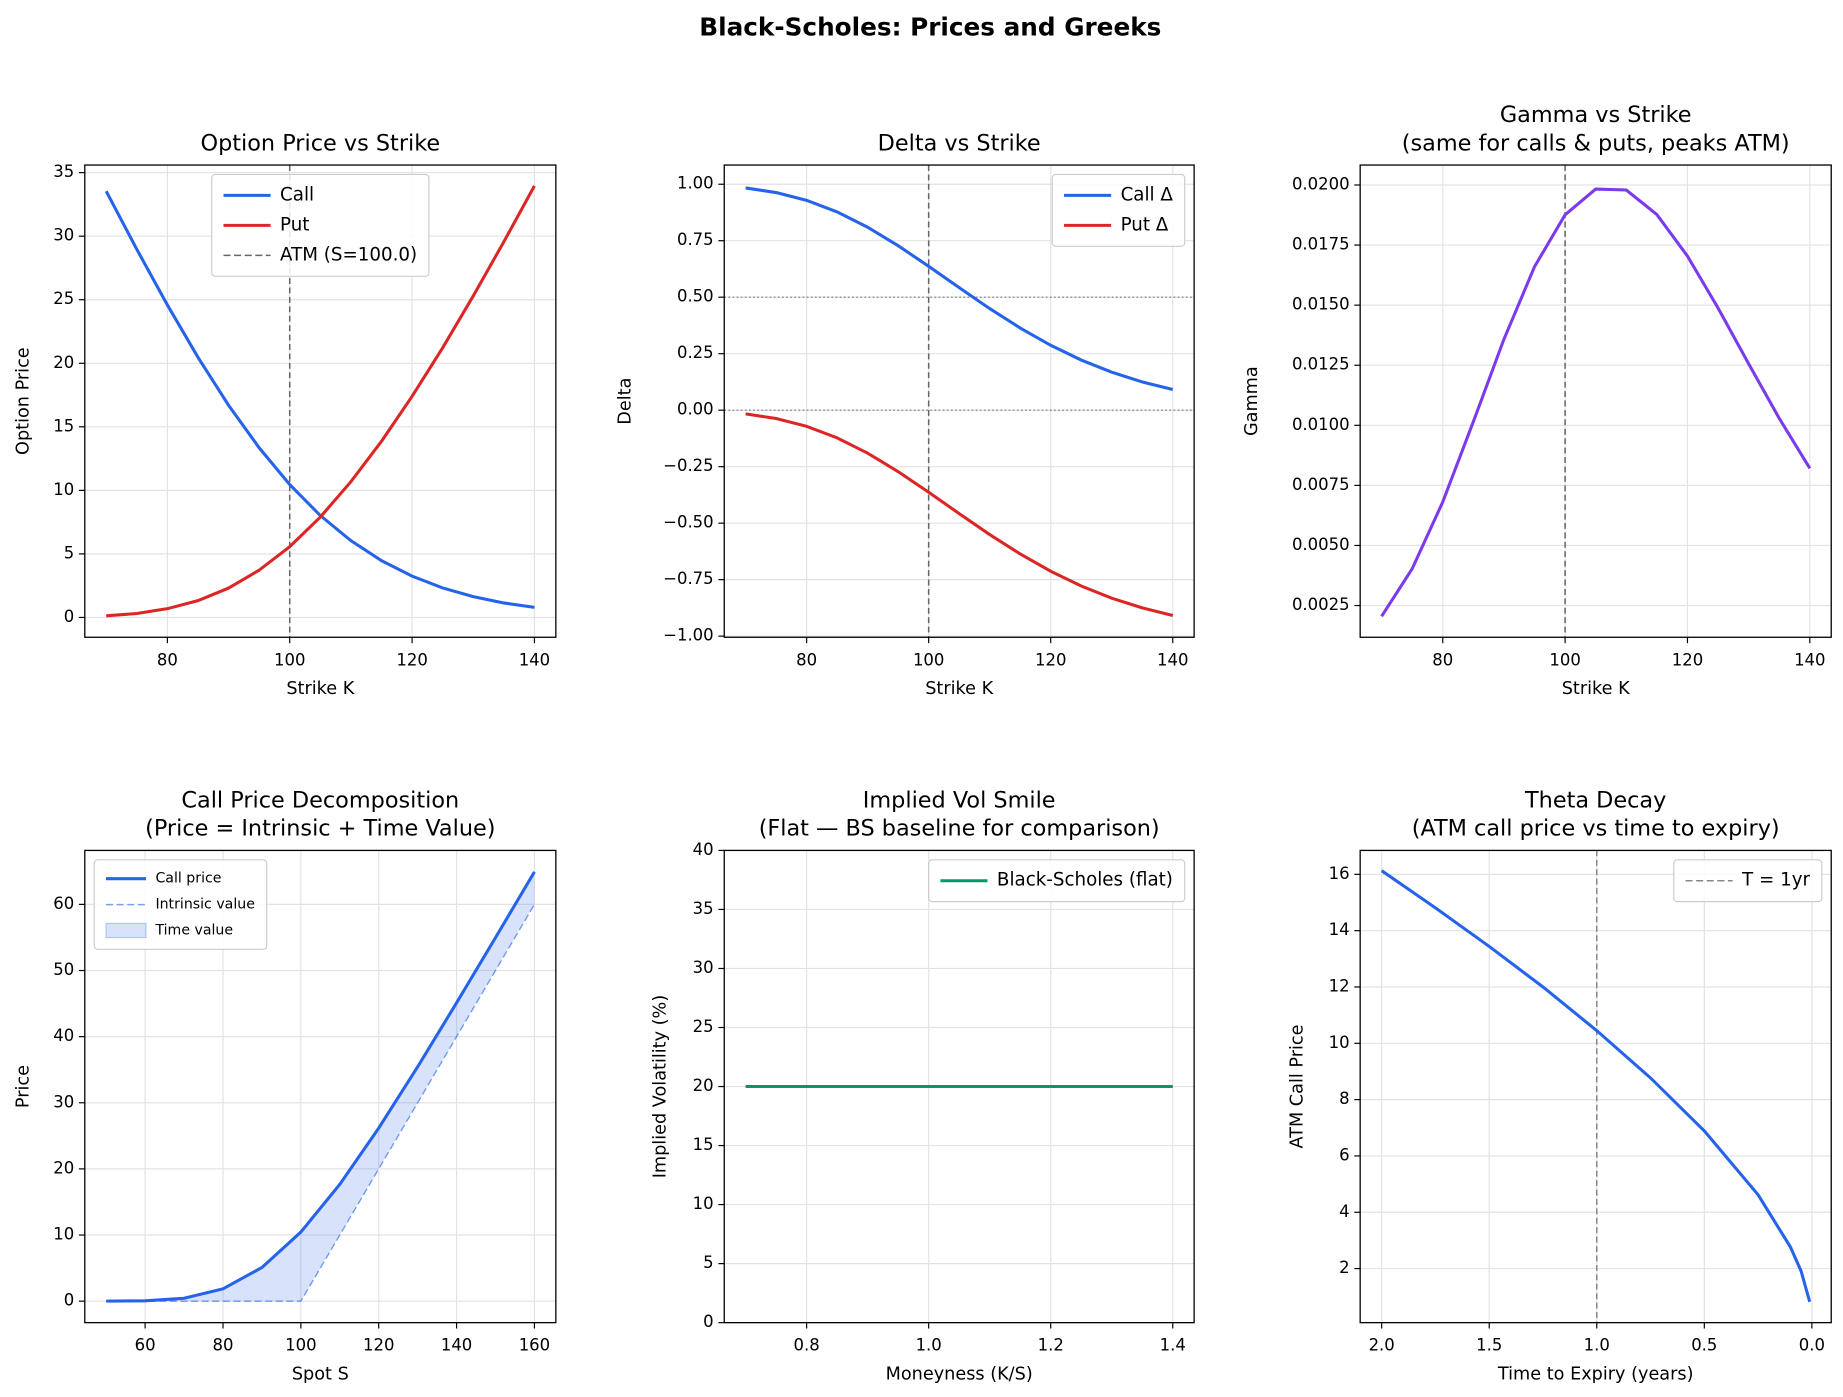 The width and height of the screenshot is (1843, 1397). What do you see at coordinates (320, 829) in the screenshot?
I see `subplot-title: (Price = Intrinsic + Time Value)` at bounding box center [320, 829].